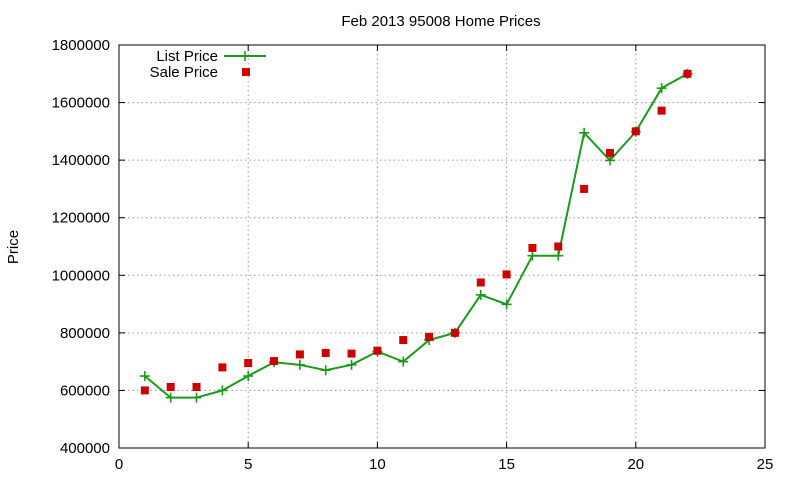  I want to click on legend-swatch-sale-price-marker, so click(246, 72).